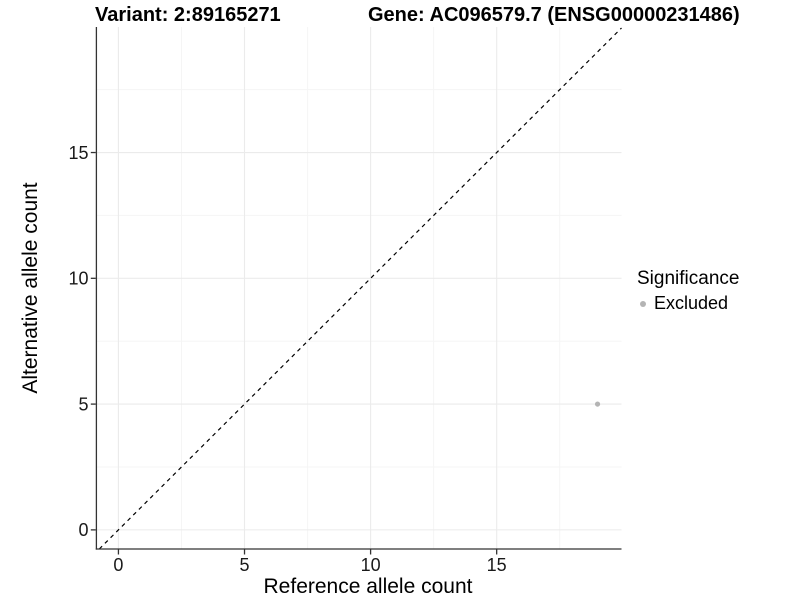 Image resolution: width=800 pixels, height=600 pixels. Describe the element at coordinates (371, 565) in the screenshot. I see `x-tick-label: 10` at that location.